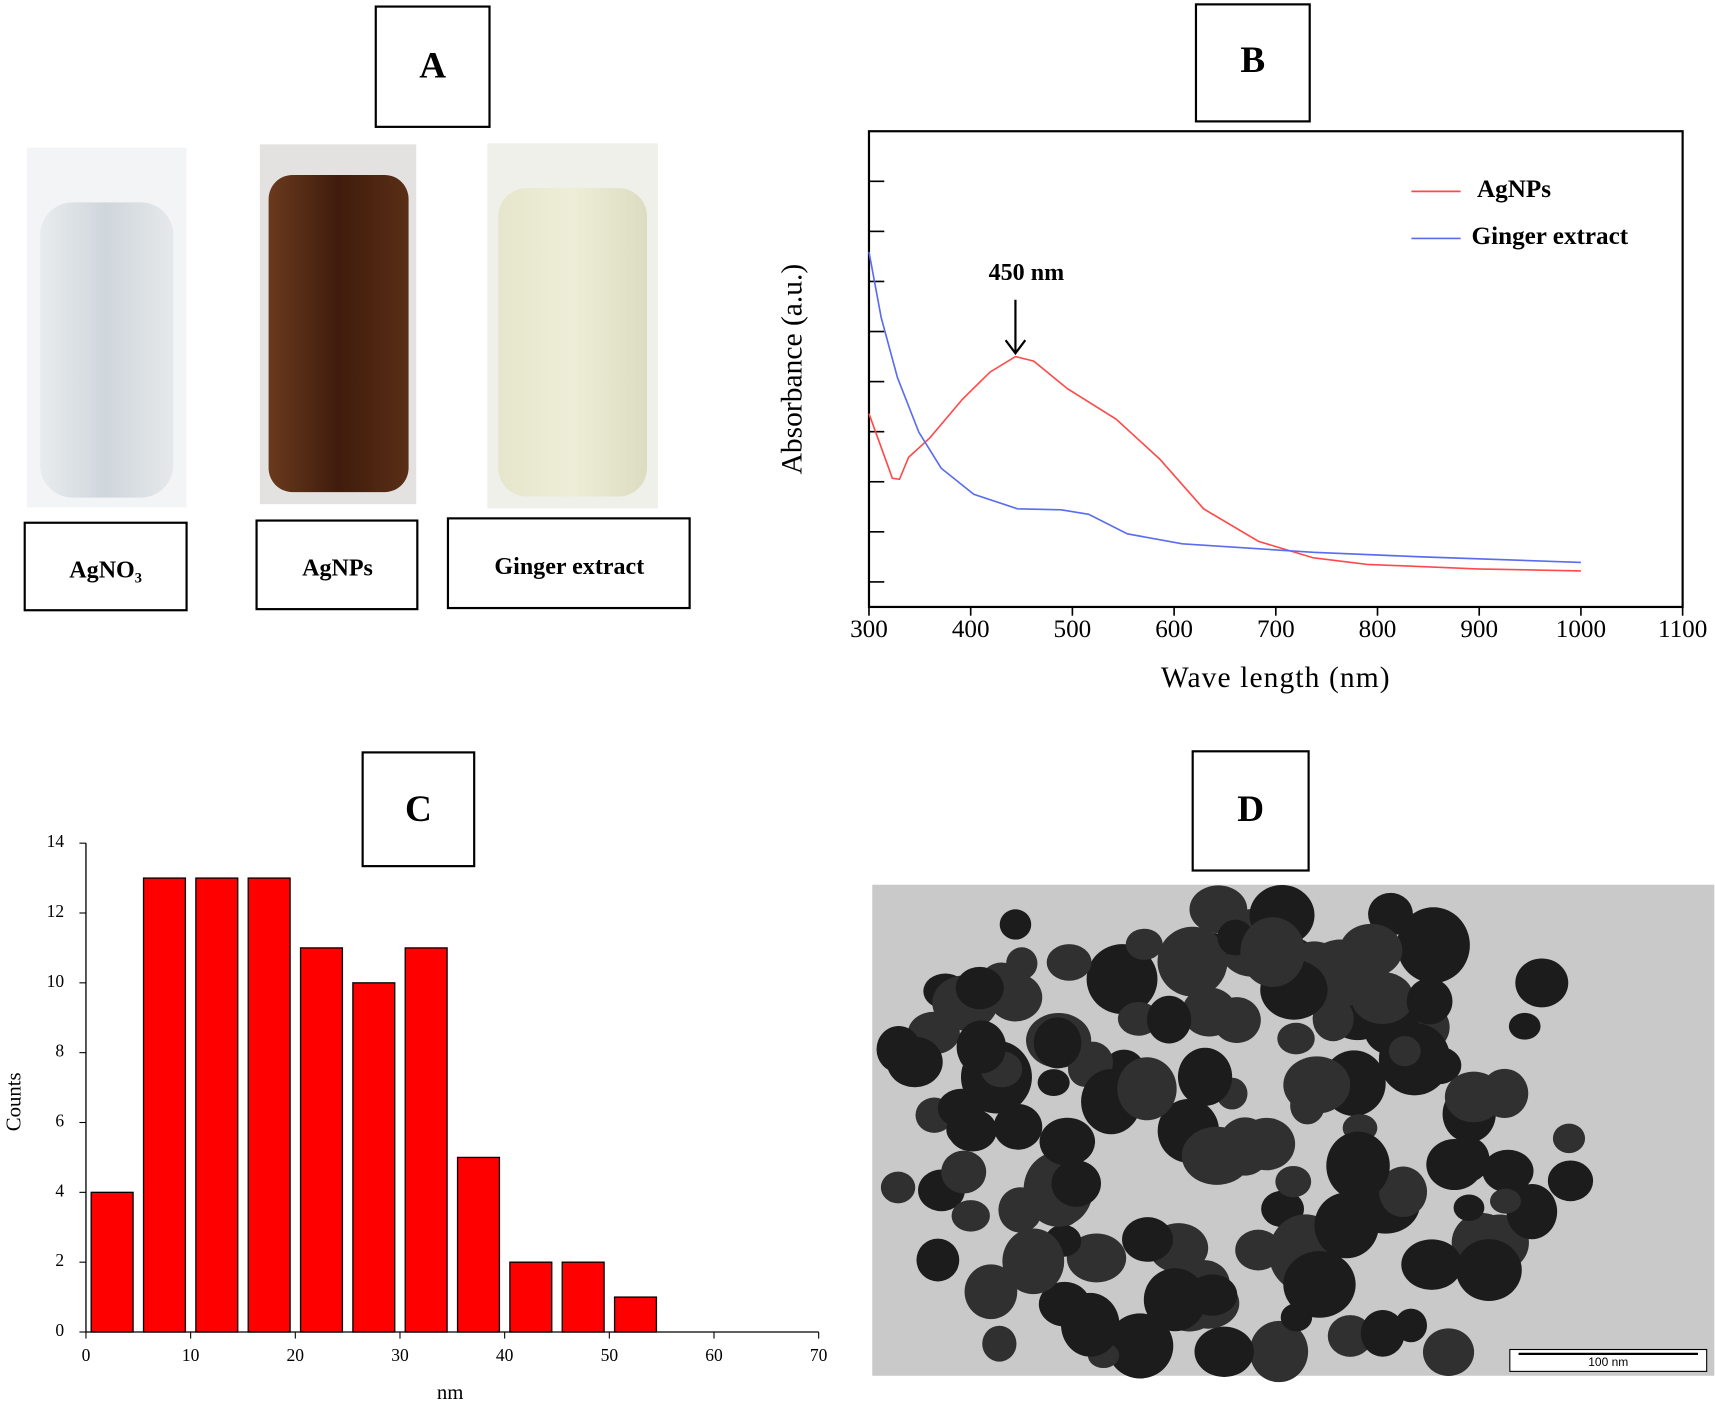 The height and width of the screenshot is (1402, 1715). What do you see at coordinates (59, 1121) in the screenshot?
I see `y-tick-label: 6` at bounding box center [59, 1121].